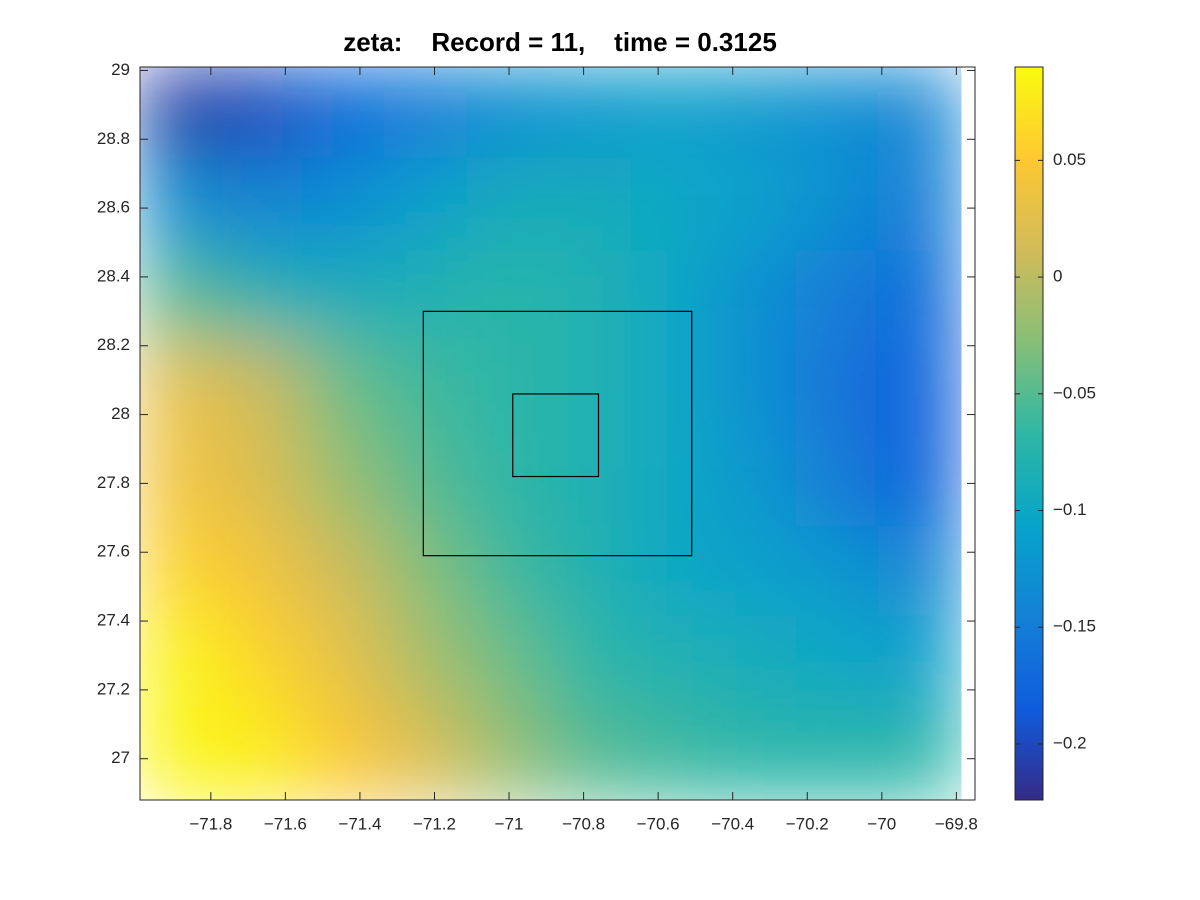 Image resolution: width=1200 pixels, height=900 pixels. I want to click on x-tick-label: −70.4, so click(732, 823).